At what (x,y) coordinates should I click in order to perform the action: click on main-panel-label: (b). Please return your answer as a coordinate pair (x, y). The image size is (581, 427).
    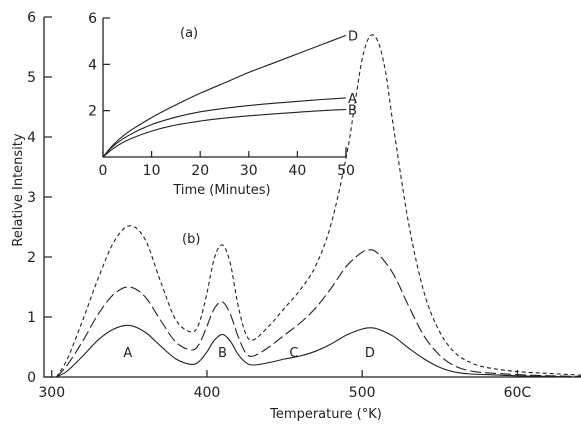
    Looking at the image, I should click on (191, 239).